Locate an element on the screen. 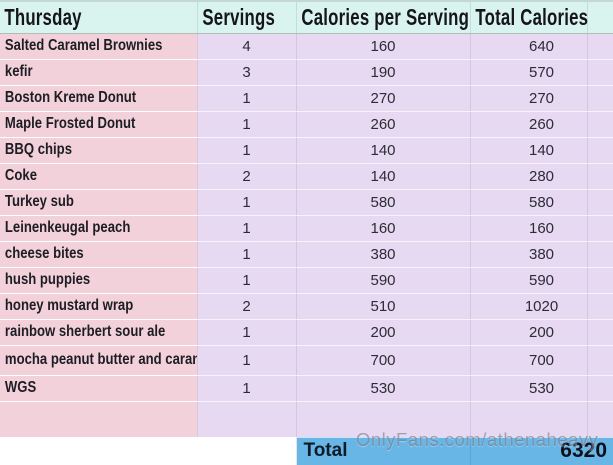  table-row: hush puppies 1 590 590 is located at coordinates (306, 280).